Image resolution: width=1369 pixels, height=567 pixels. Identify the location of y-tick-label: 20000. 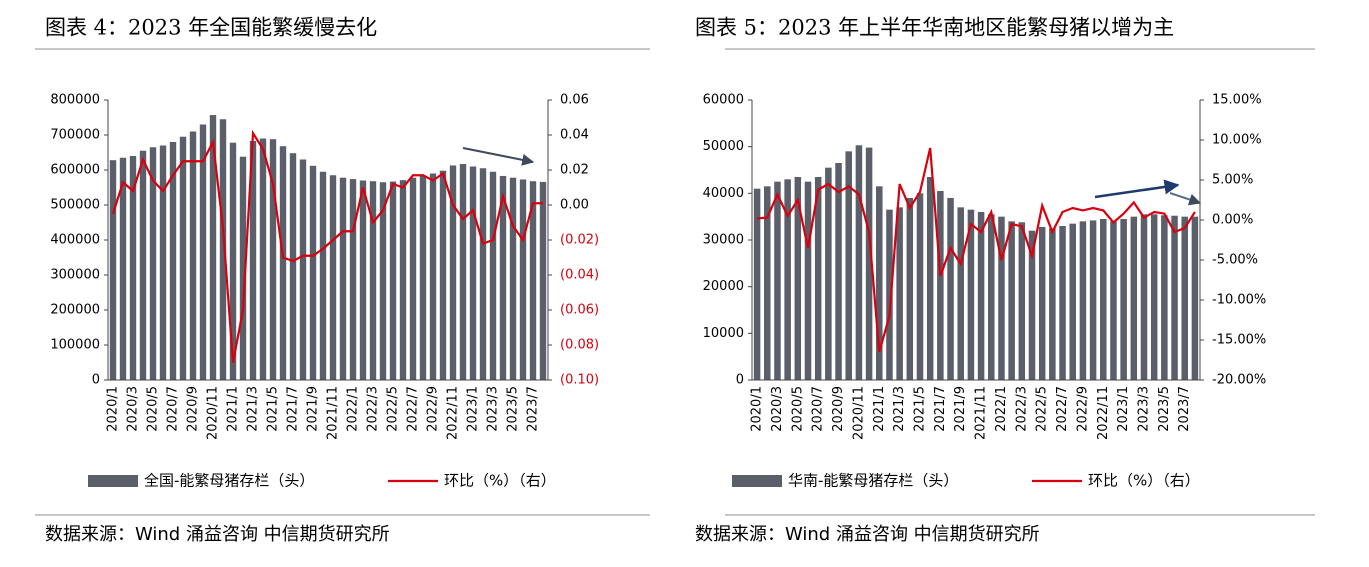
(723, 286).